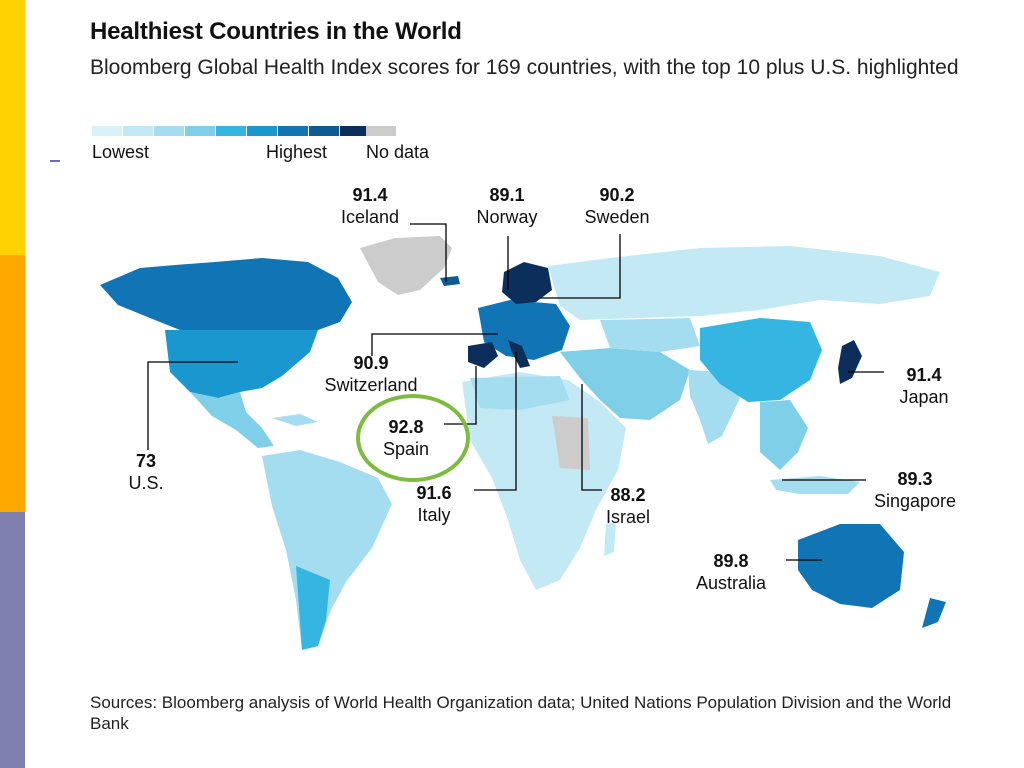 Image resolution: width=1024 pixels, height=768 pixels. Describe the element at coordinates (924, 397) in the screenshot. I see `callout-country: Japan` at that location.